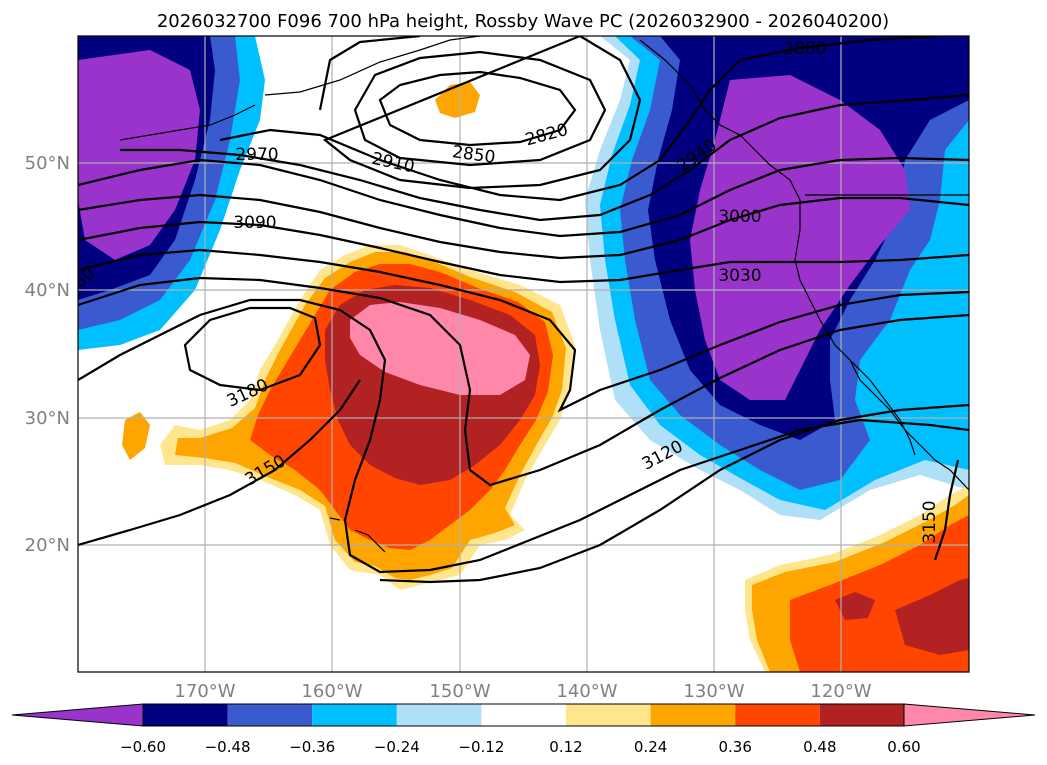 The width and height of the screenshot is (1047, 765). What do you see at coordinates (143, 747) in the screenshot?
I see `colorbar-tick-label: −0.60` at bounding box center [143, 747].